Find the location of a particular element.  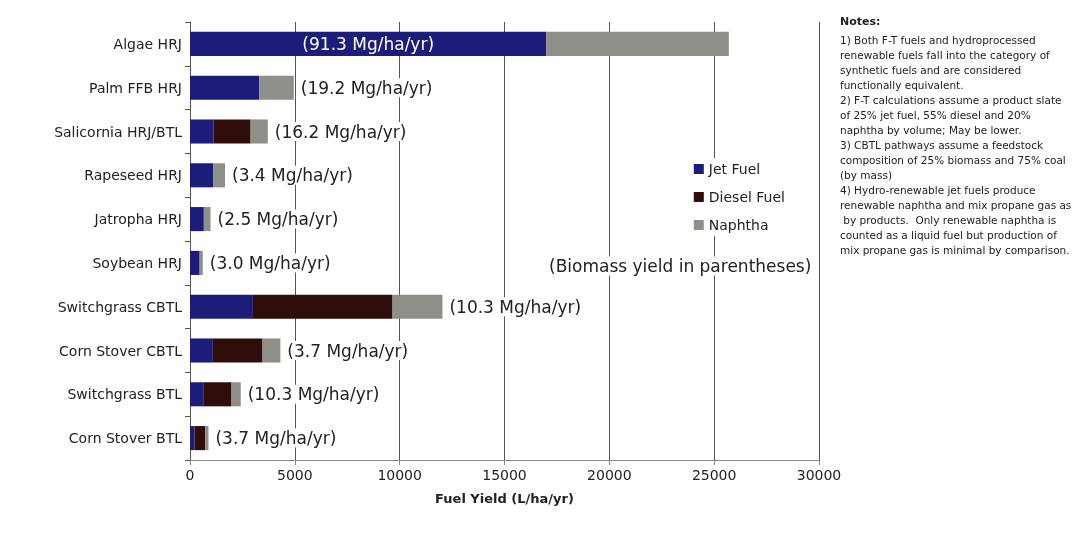

annotation: (2.5 Mg/ha/yr) is located at coordinates (278, 219).